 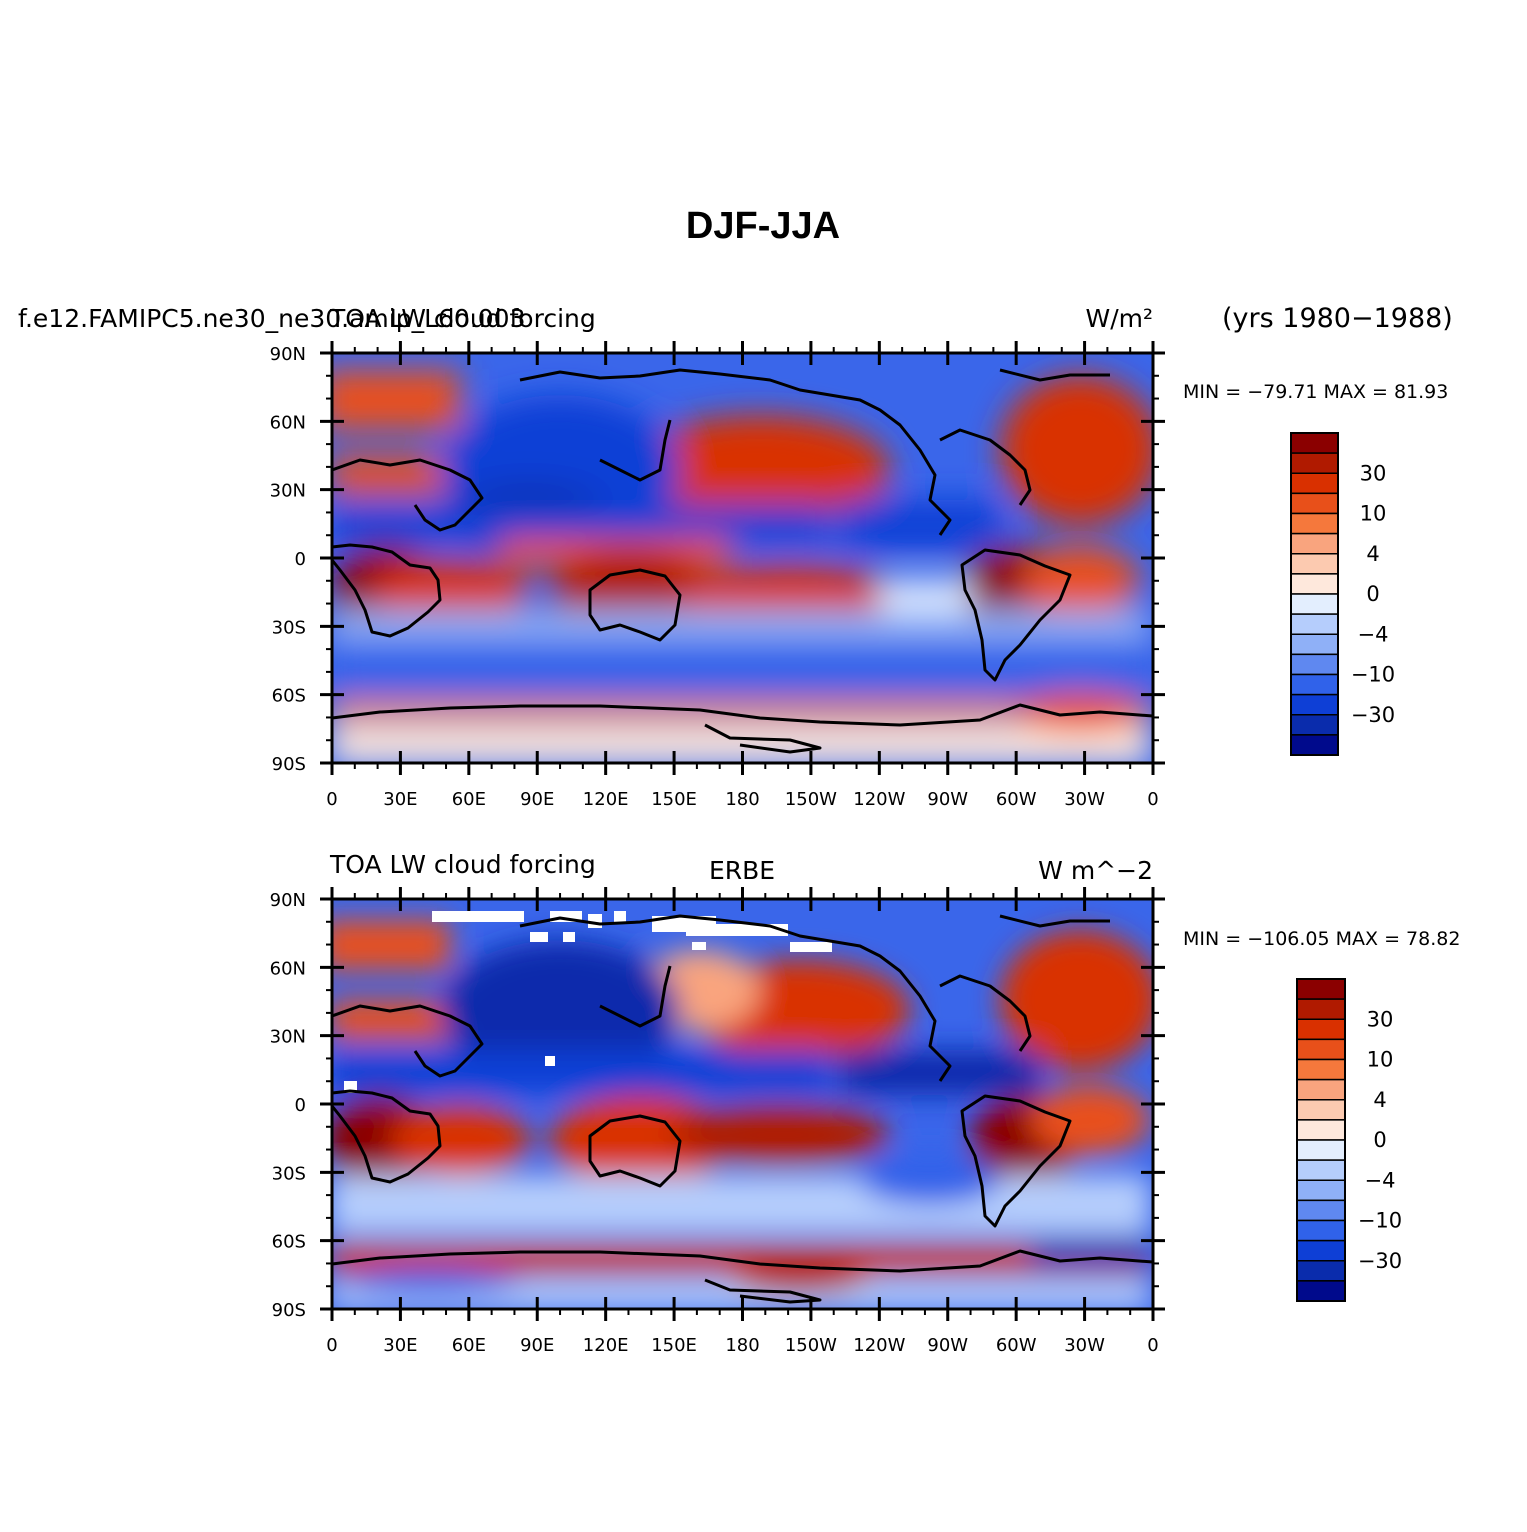 I want to click on coastlines-model, so click(x=742, y=561).